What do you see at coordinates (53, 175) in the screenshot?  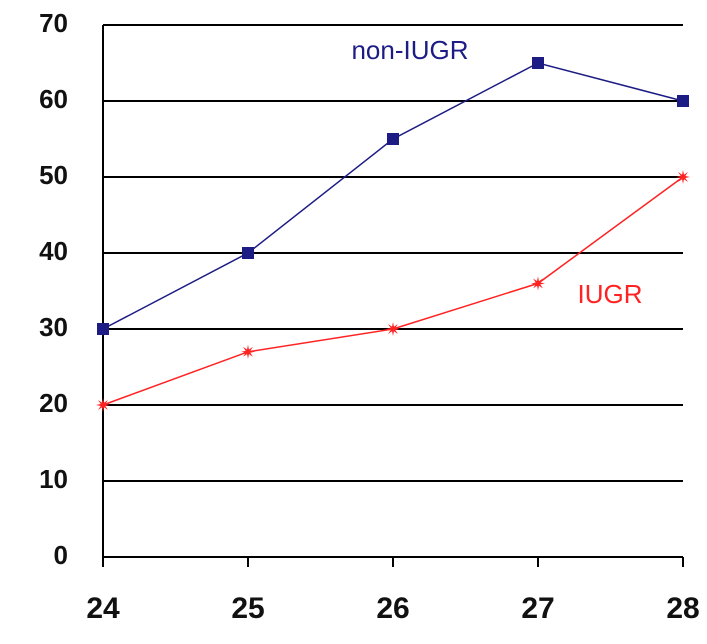 I see `y-tick-label: 50` at bounding box center [53, 175].